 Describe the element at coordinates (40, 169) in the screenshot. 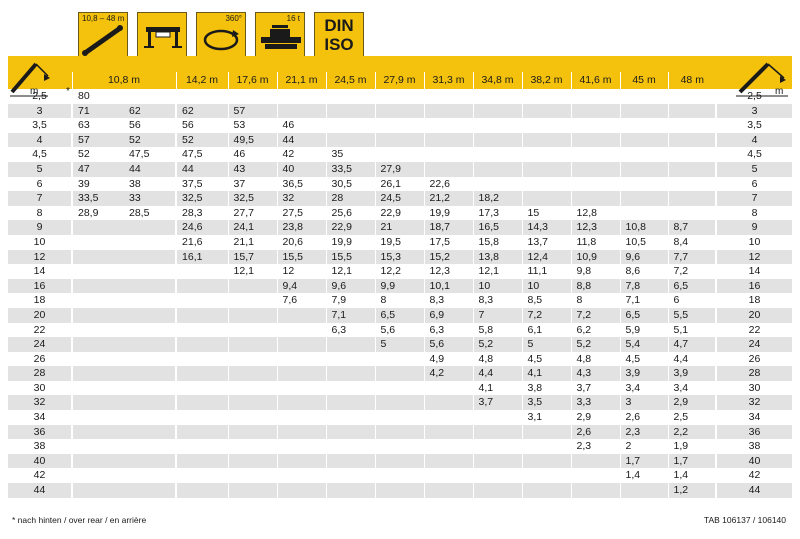

I see `radius-cell: 5` at that location.